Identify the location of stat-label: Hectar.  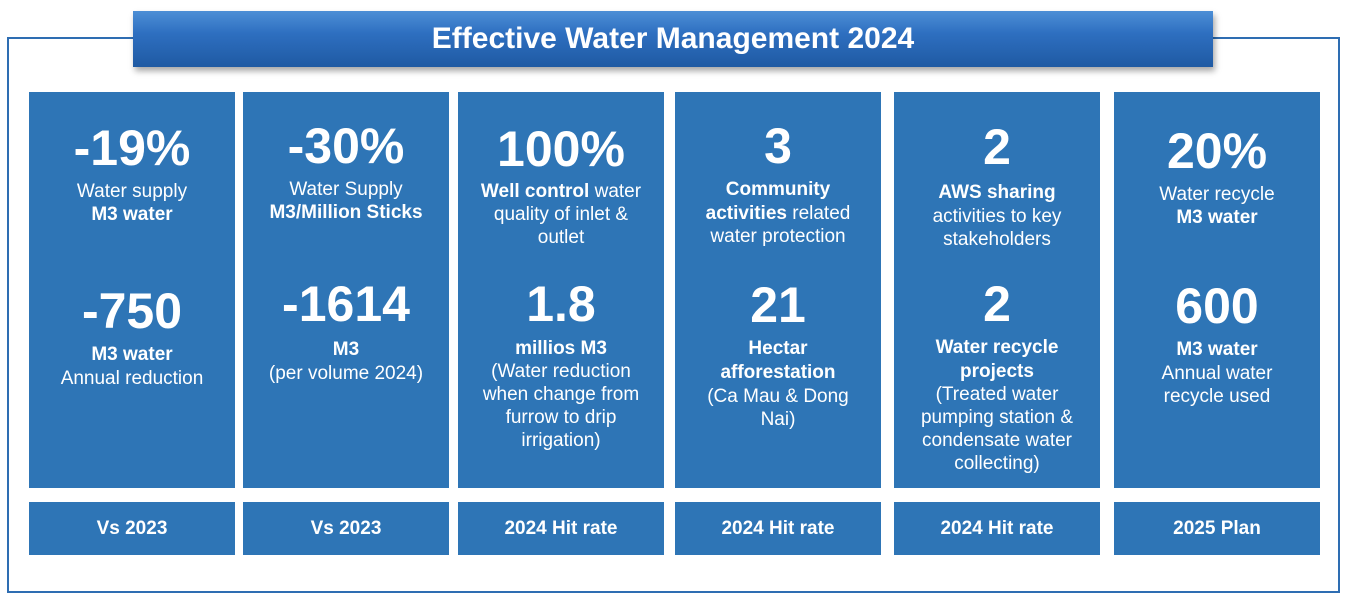
(778, 348).